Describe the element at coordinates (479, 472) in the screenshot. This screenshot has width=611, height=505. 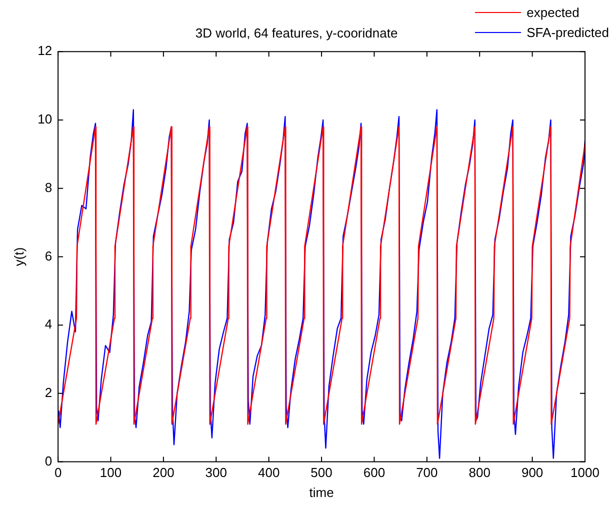
I see `x-tick-label: 800` at that location.